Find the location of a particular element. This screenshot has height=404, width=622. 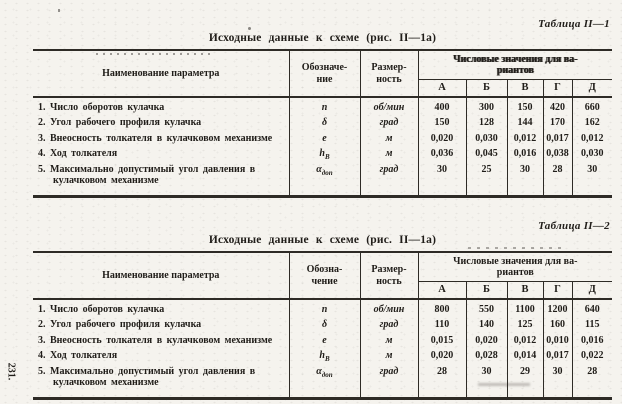

value-cell: 0,045 is located at coordinates (486, 156).